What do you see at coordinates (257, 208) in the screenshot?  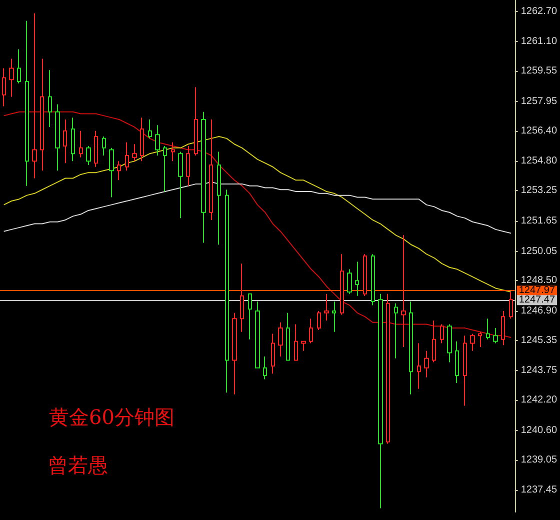 I see `line-series` at bounding box center [257, 208].